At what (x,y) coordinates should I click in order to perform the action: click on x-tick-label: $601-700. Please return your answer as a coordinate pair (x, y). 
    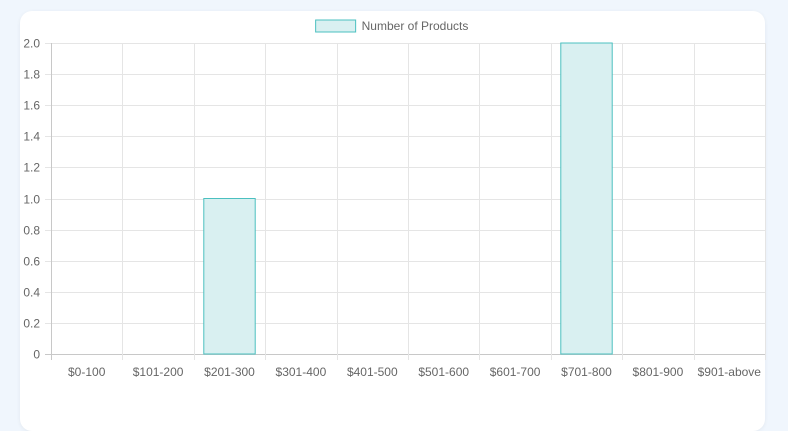
    Looking at the image, I should click on (515, 372).